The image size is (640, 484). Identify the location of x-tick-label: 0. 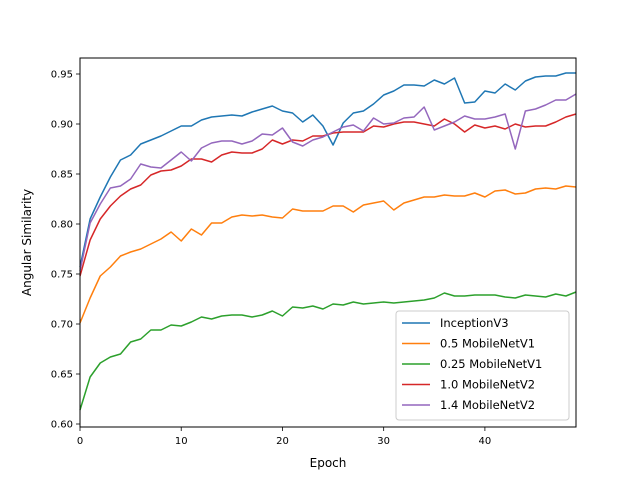
(80, 441).